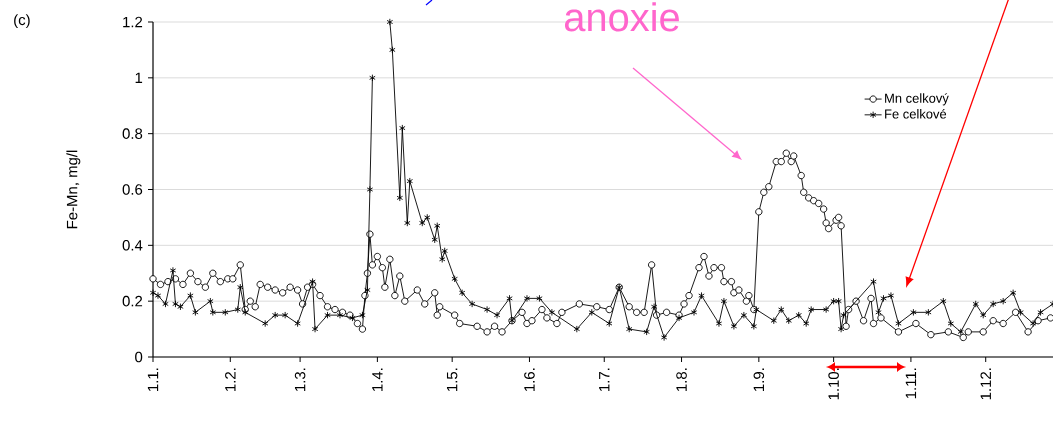 The width and height of the screenshot is (1053, 425). Describe the element at coordinates (153, 379) in the screenshot. I see `x-tick-label: 1.1.` at that location.